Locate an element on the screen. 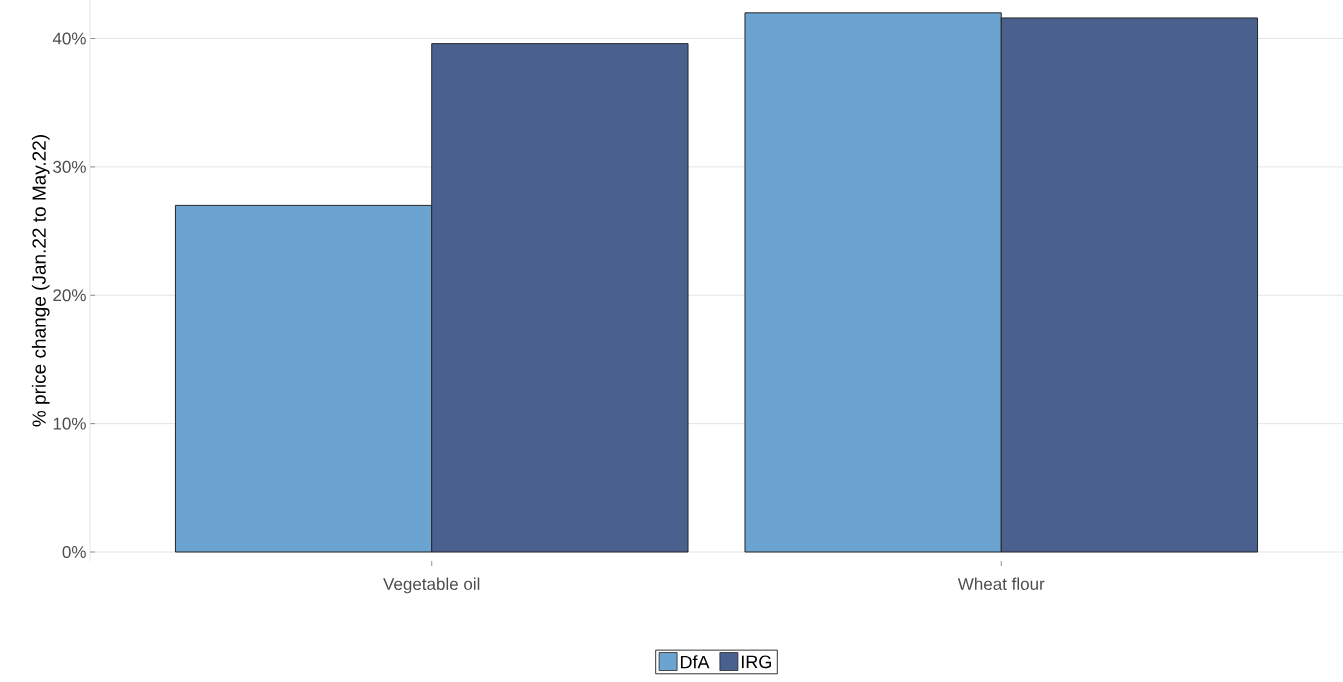 The width and height of the screenshot is (1343, 682). legend-label: DfA is located at coordinates (695, 662).